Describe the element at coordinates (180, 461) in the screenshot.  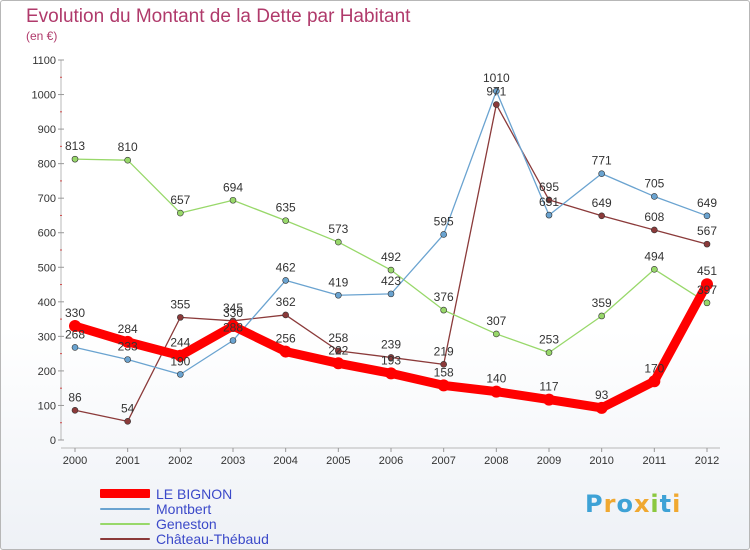
I see `x-tick-label: 2002` at that location.